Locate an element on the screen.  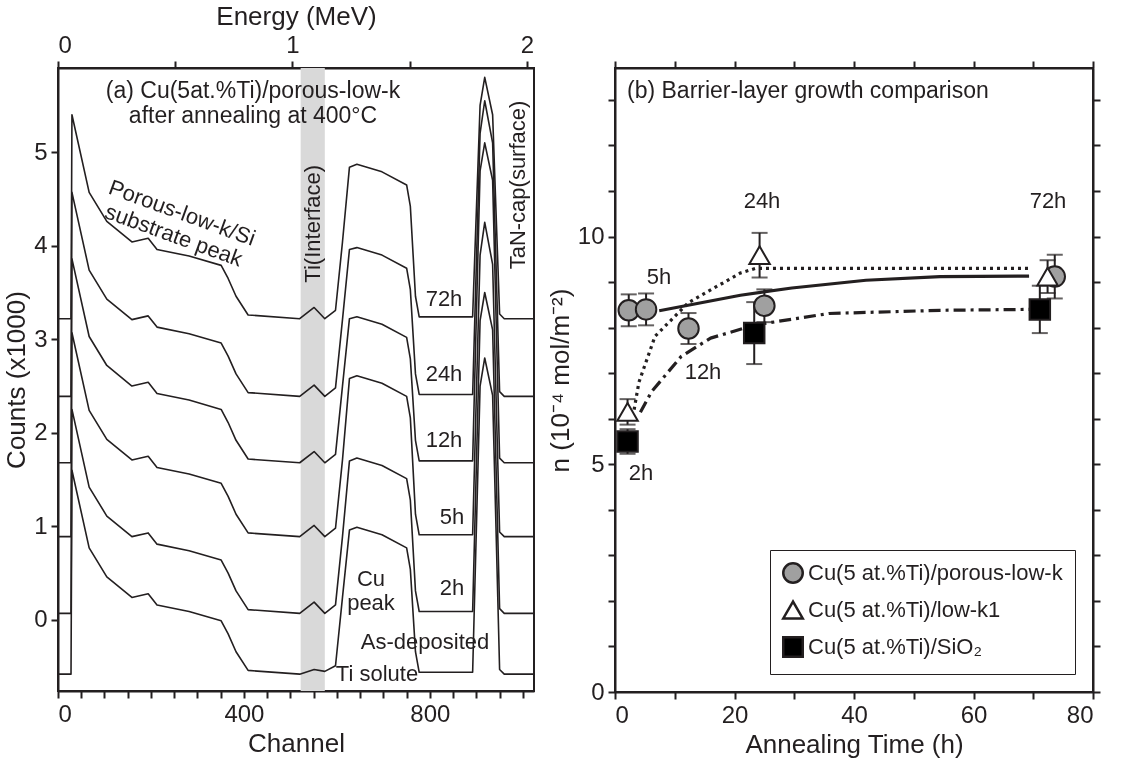
x-tick-label: 60 is located at coordinates (974, 714).